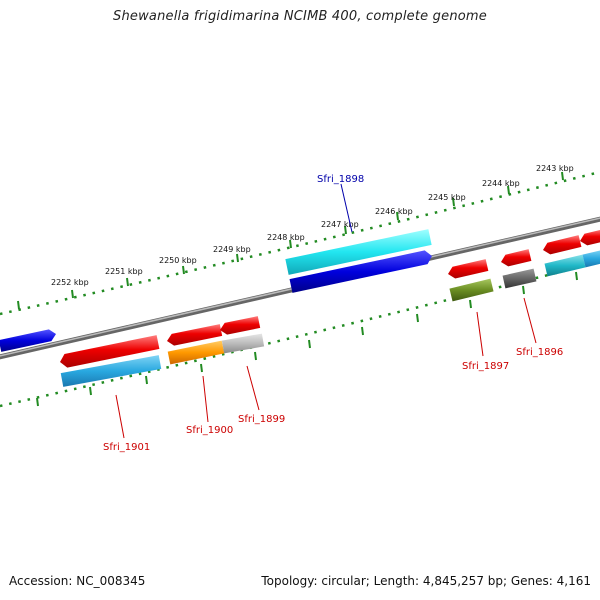  What do you see at coordinates (124, 271) in the screenshot?
I see `ruler-label: 2251 kbp` at bounding box center [124, 271].